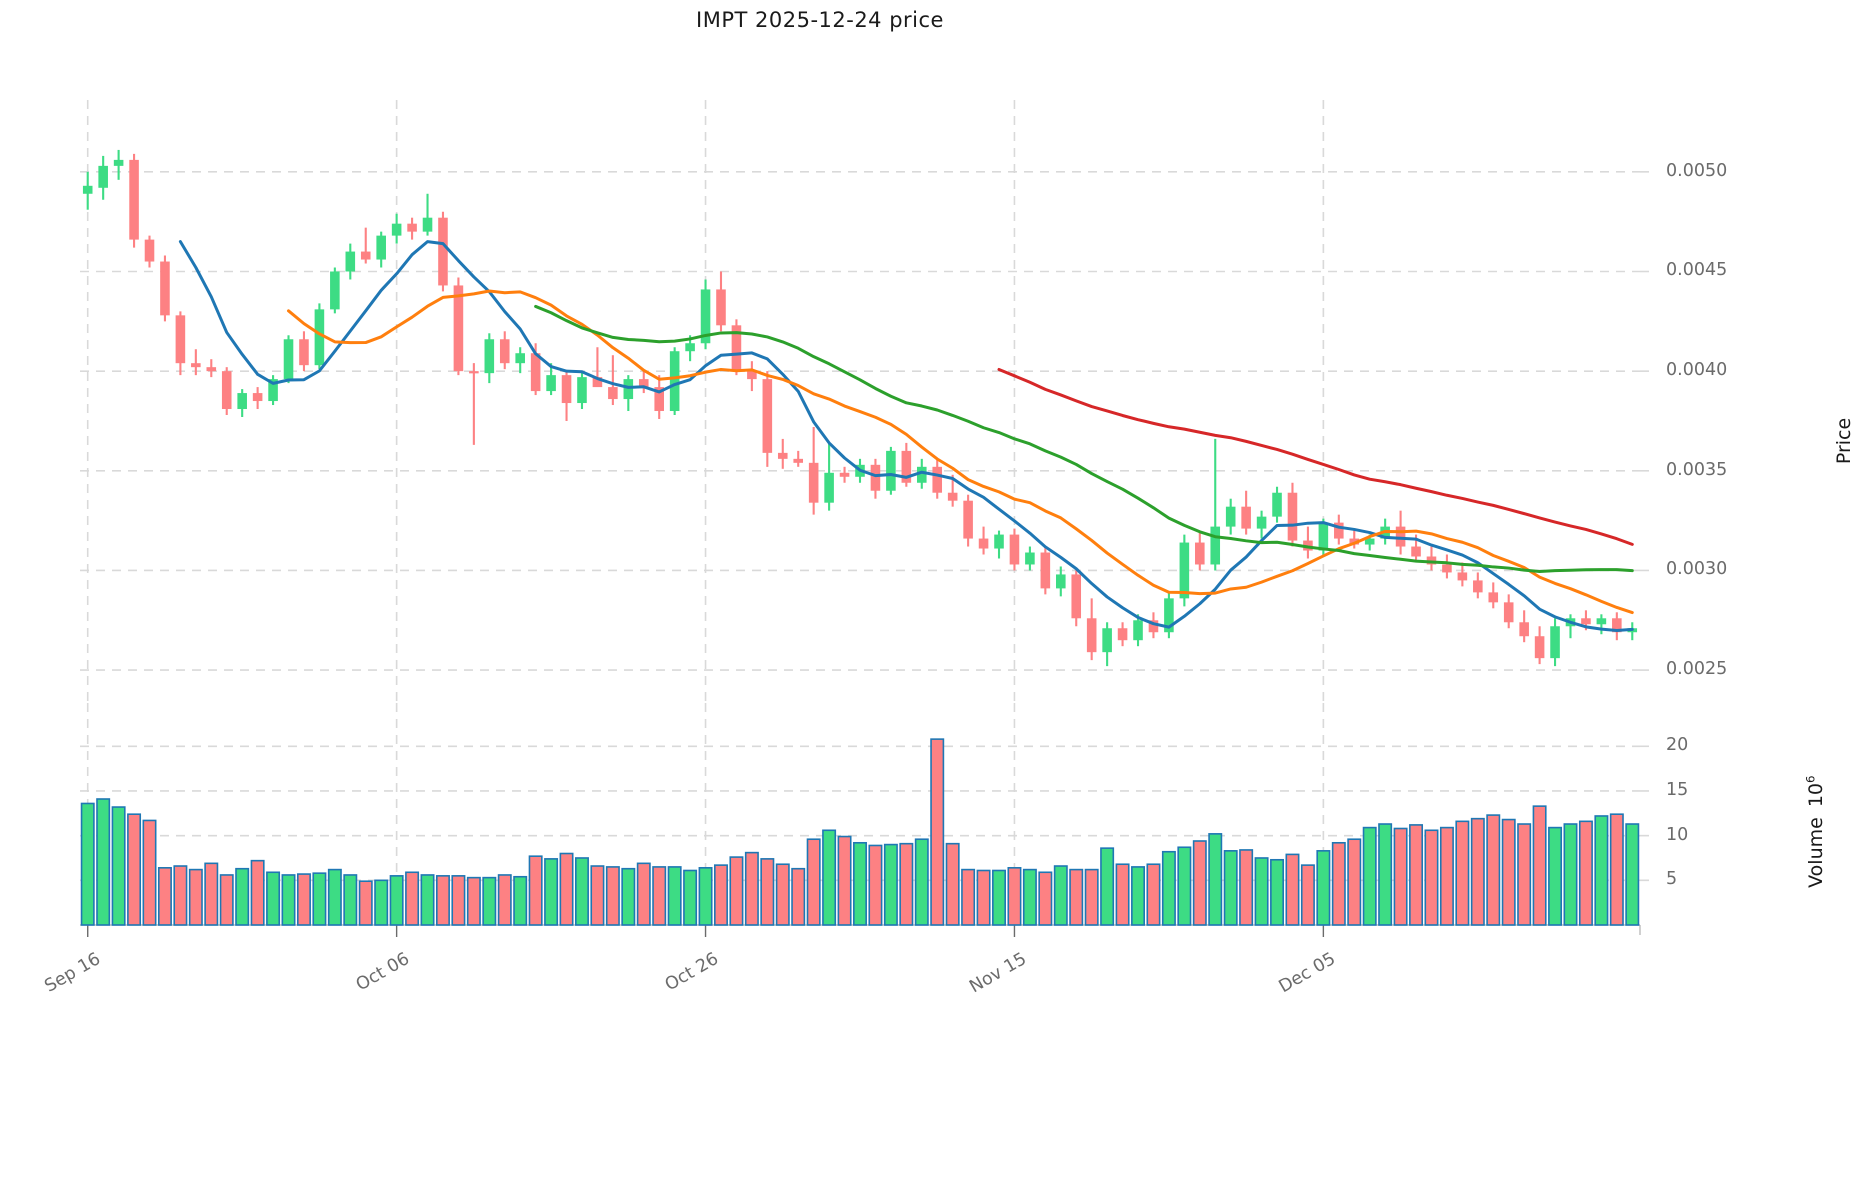 The image size is (1873, 1202). I want to click on volume-series, so click(860, 832).